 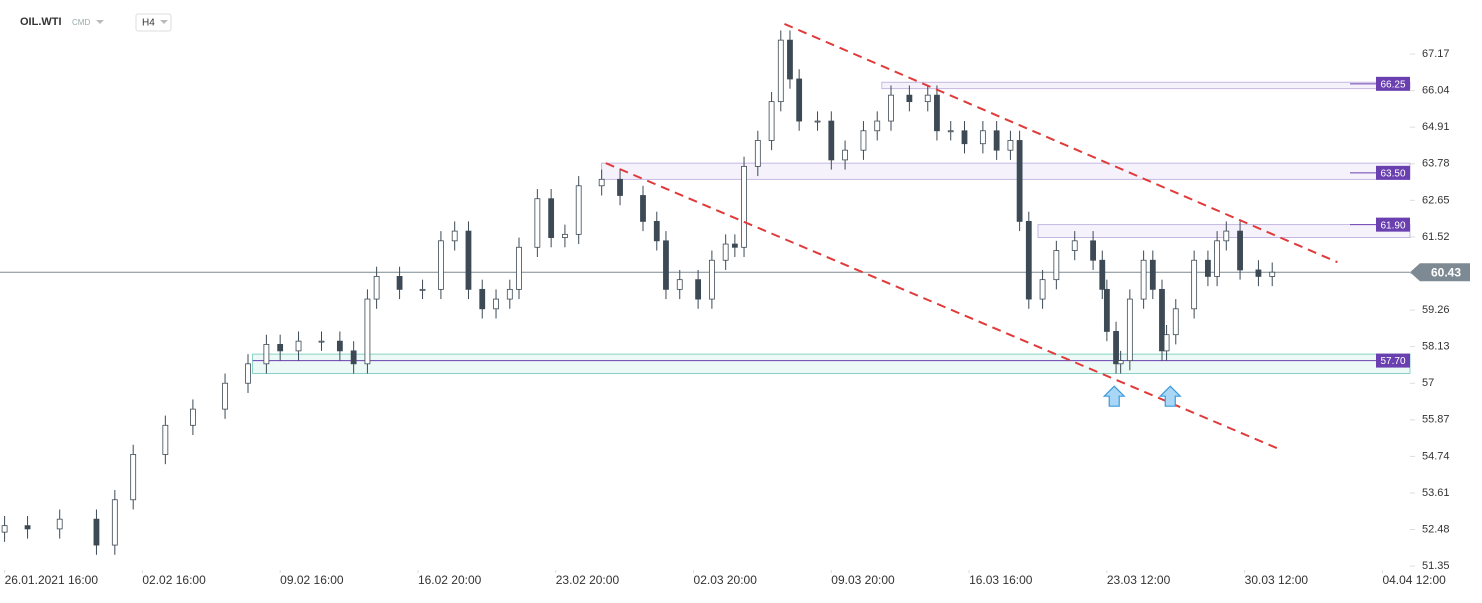 I want to click on x-tick-label: 23.03 12:00, so click(x=1139, y=580).